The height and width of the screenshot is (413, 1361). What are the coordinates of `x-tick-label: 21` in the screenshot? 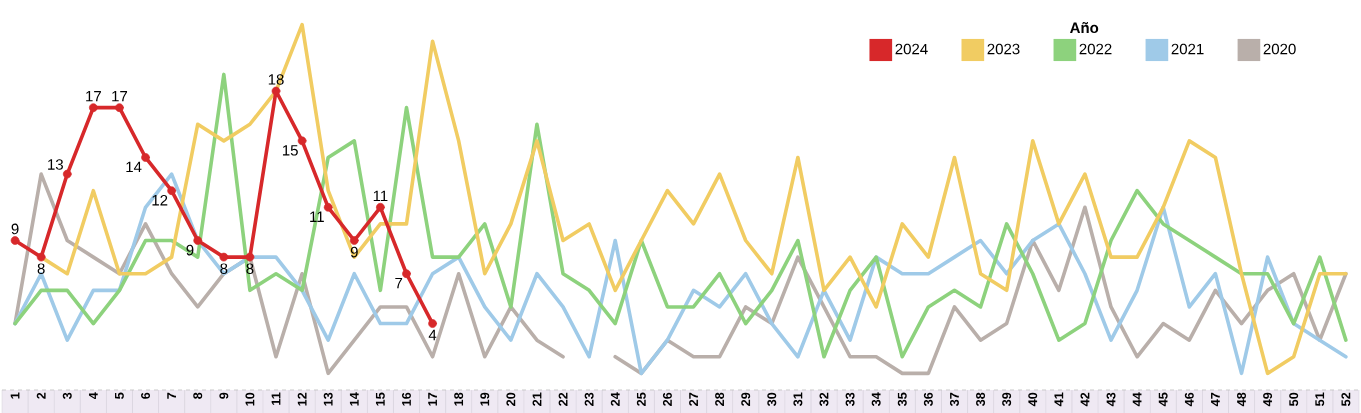 It's located at (537, 399).